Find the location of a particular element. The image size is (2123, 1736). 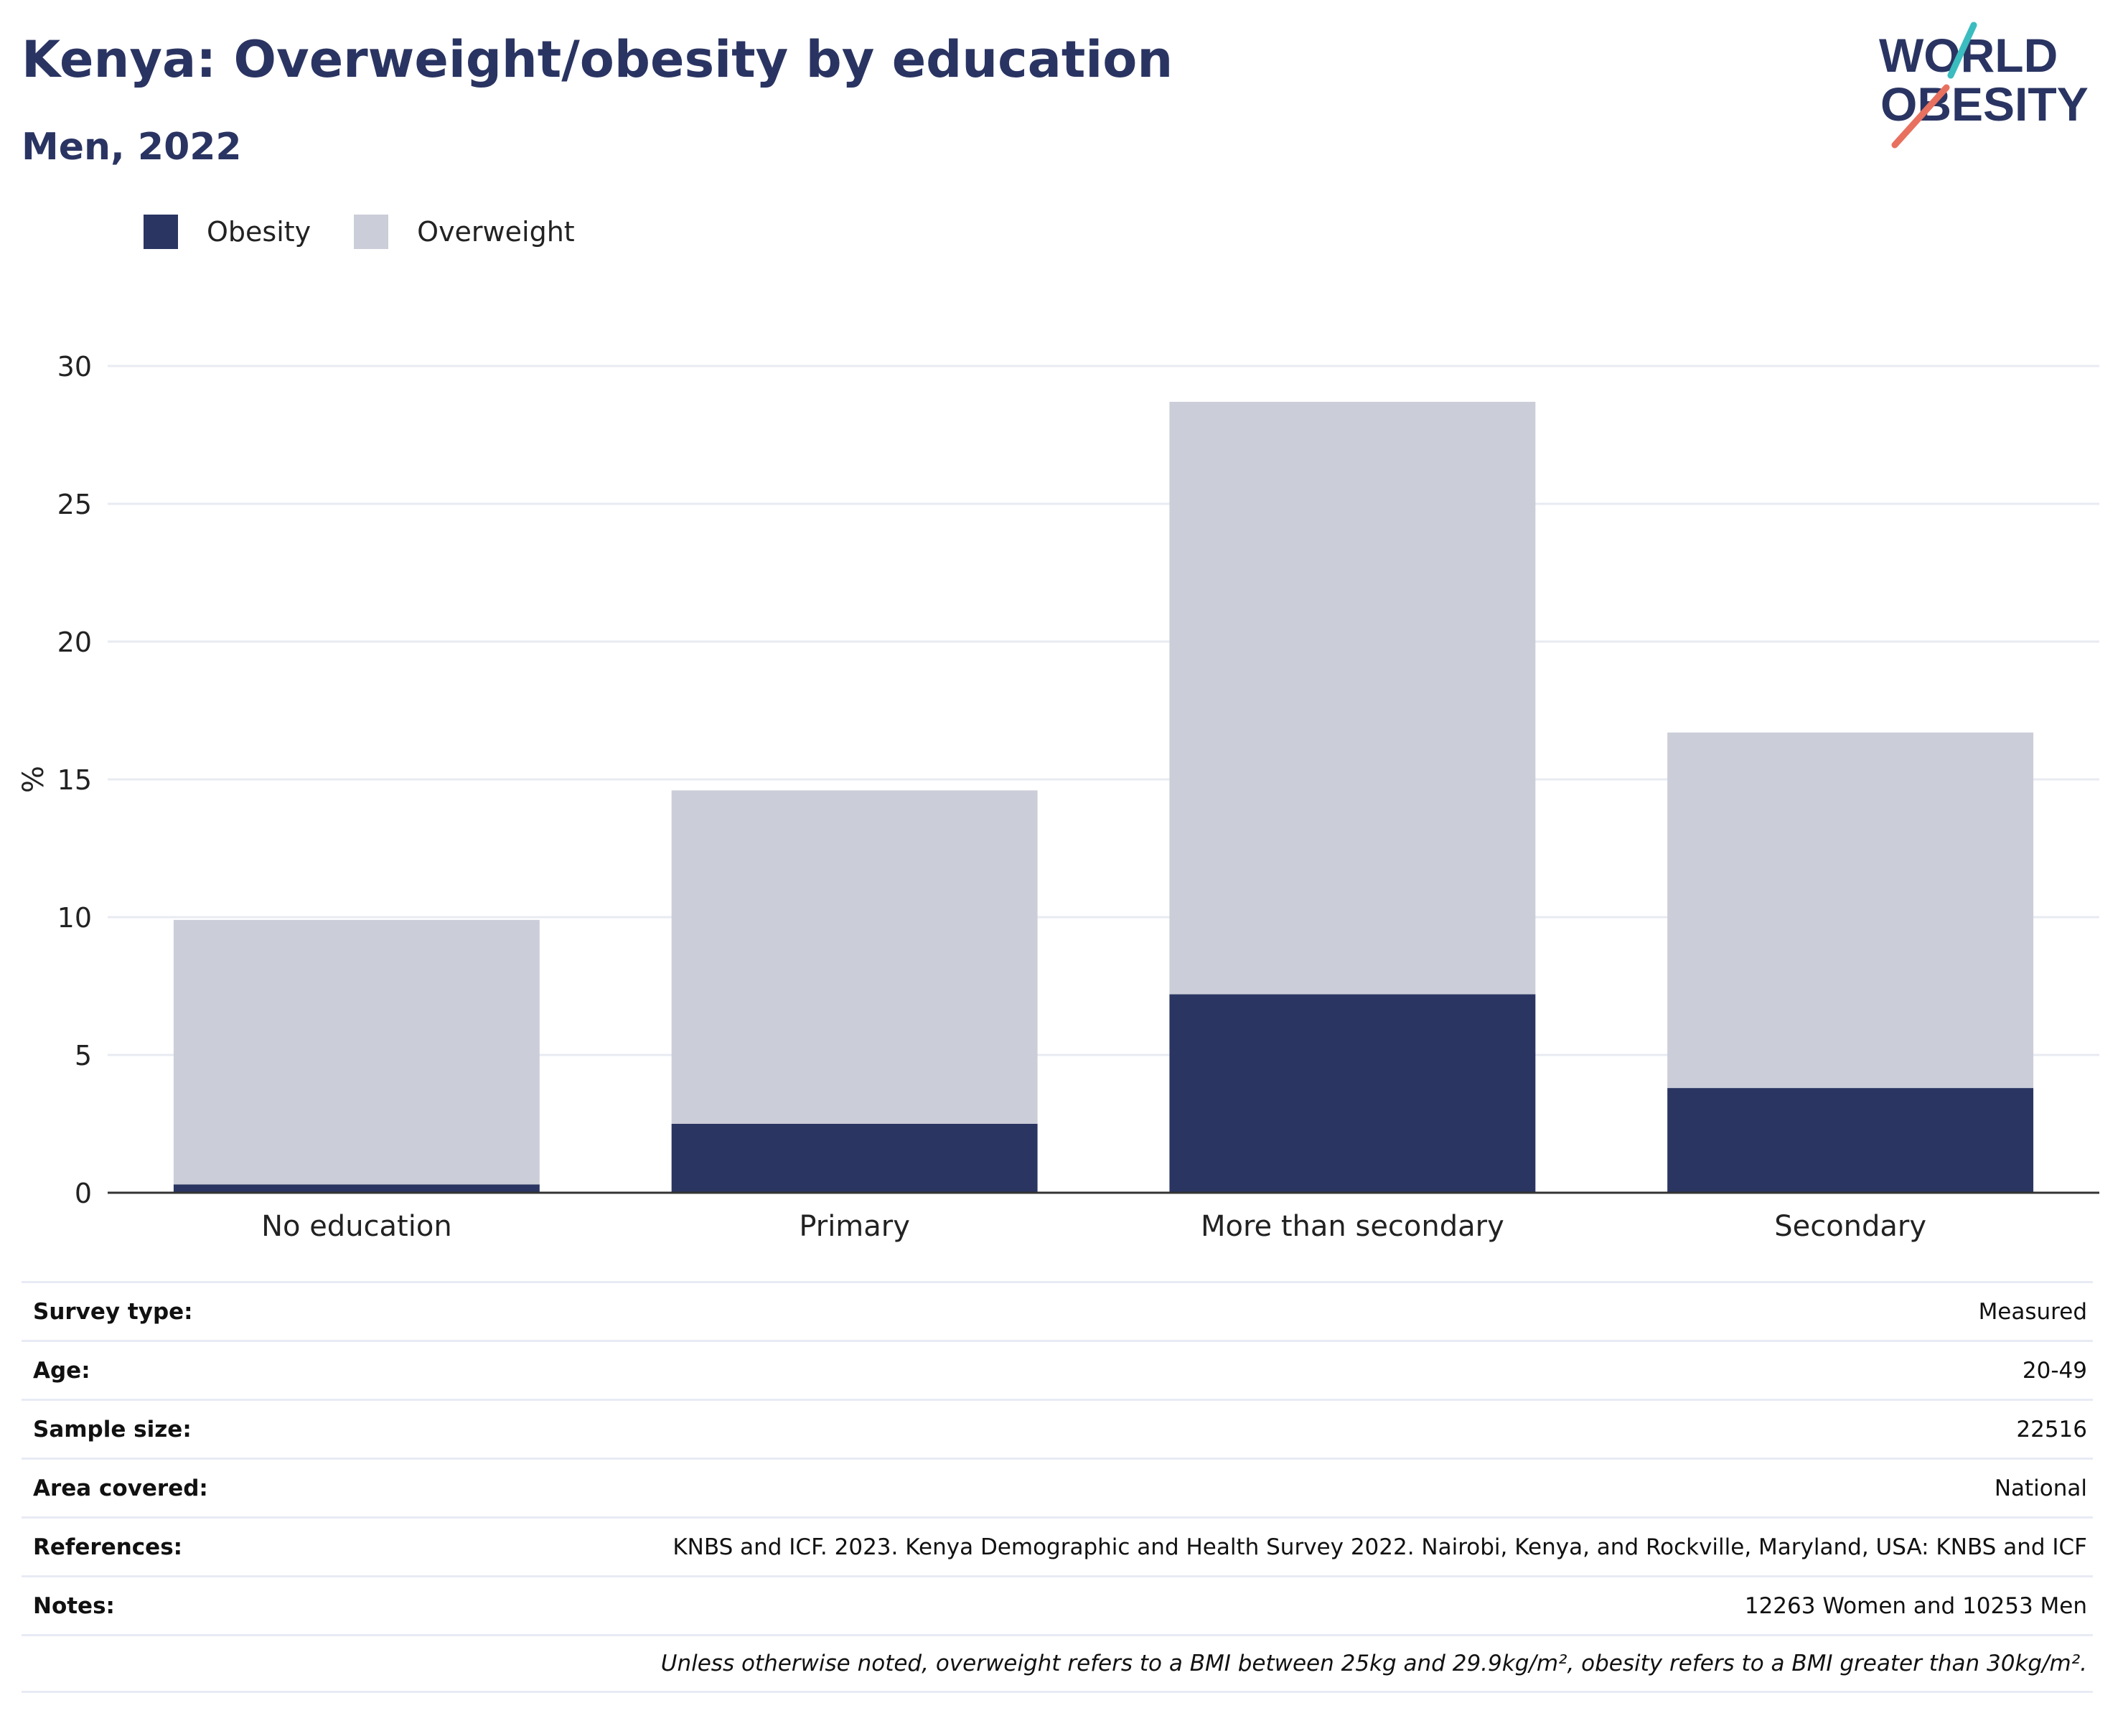

chart-legend: Obesity Overweight is located at coordinates (381, 232).